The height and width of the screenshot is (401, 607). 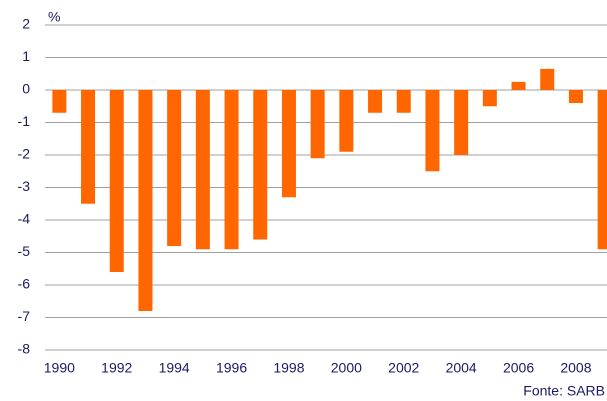 I want to click on y-tick-label: -5, so click(x=24, y=251).